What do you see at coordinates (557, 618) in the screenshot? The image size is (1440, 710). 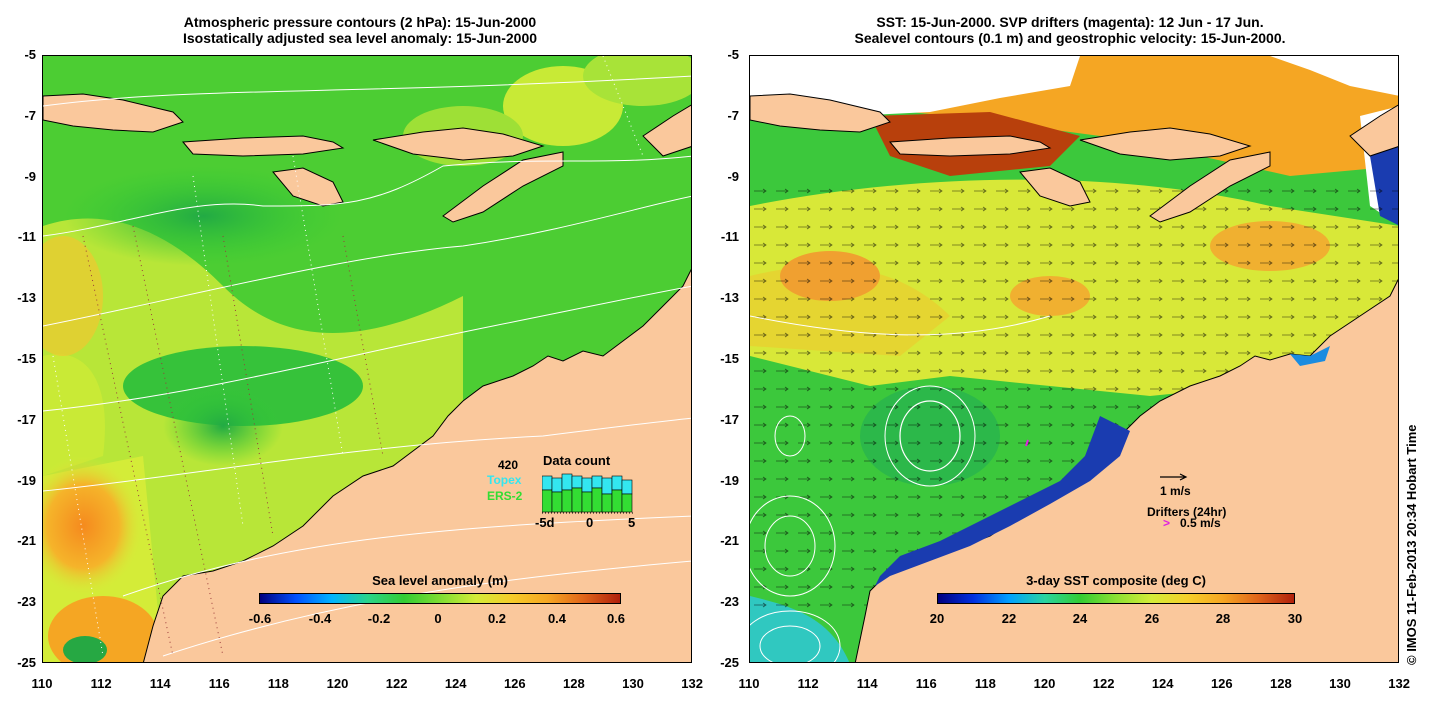 I see `left-cb-tick-5: 0.4` at bounding box center [557, 618].